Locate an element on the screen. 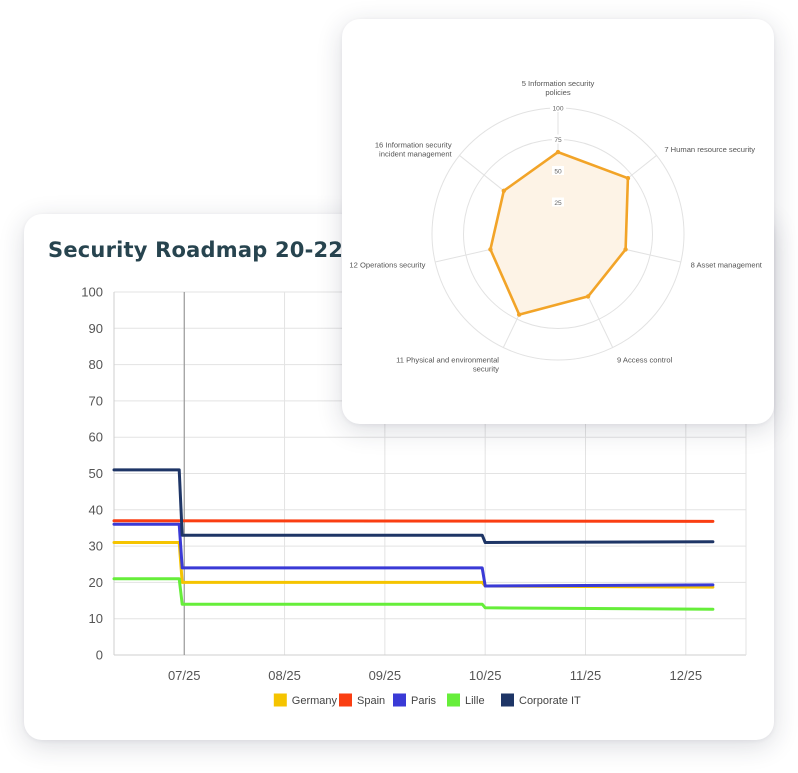  series-line-corporate-it is located at coordinates (413, 506).